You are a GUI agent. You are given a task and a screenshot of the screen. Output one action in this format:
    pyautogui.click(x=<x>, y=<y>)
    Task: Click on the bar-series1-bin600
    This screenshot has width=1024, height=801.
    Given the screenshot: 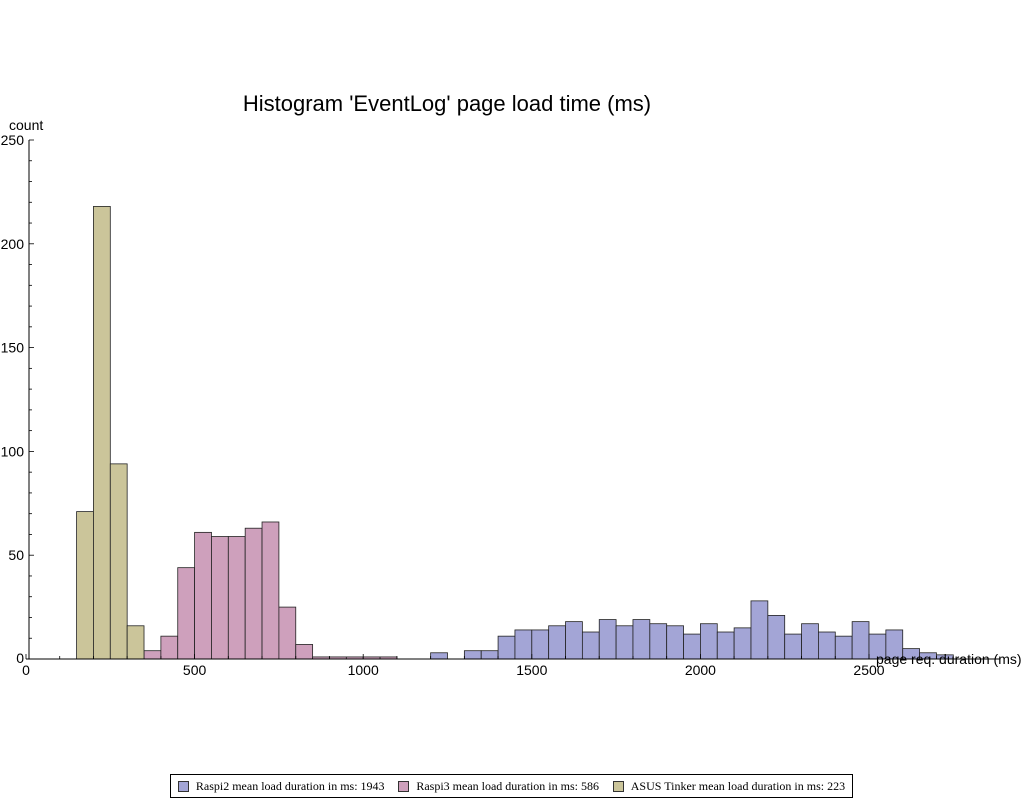 What is the action you would take?
    pyautogui.click(x=236, y=598)
    